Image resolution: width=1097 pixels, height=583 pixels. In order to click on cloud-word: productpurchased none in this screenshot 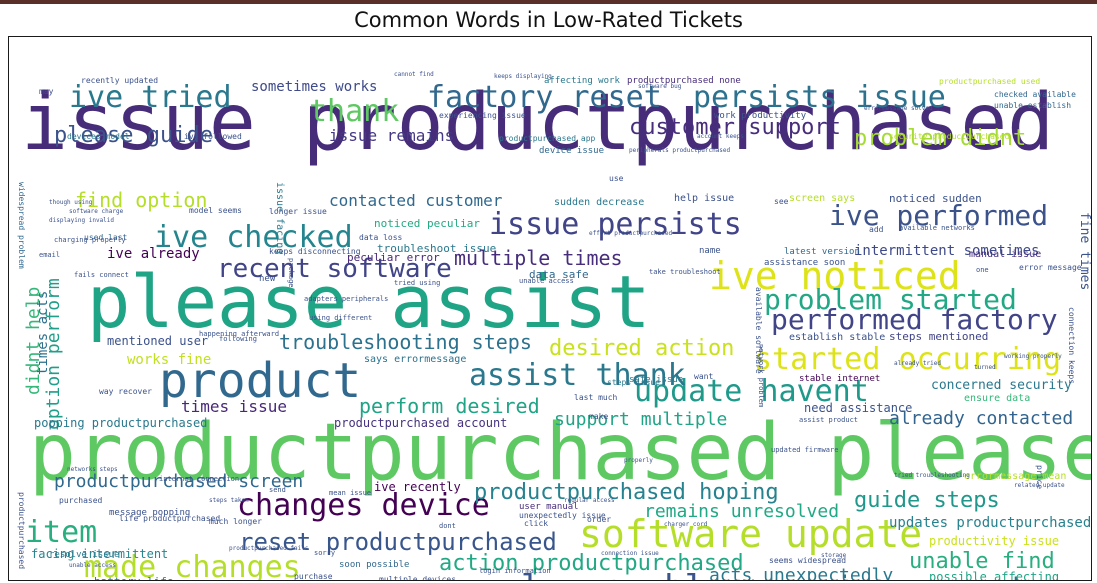, I will do `click(684, 81)`.